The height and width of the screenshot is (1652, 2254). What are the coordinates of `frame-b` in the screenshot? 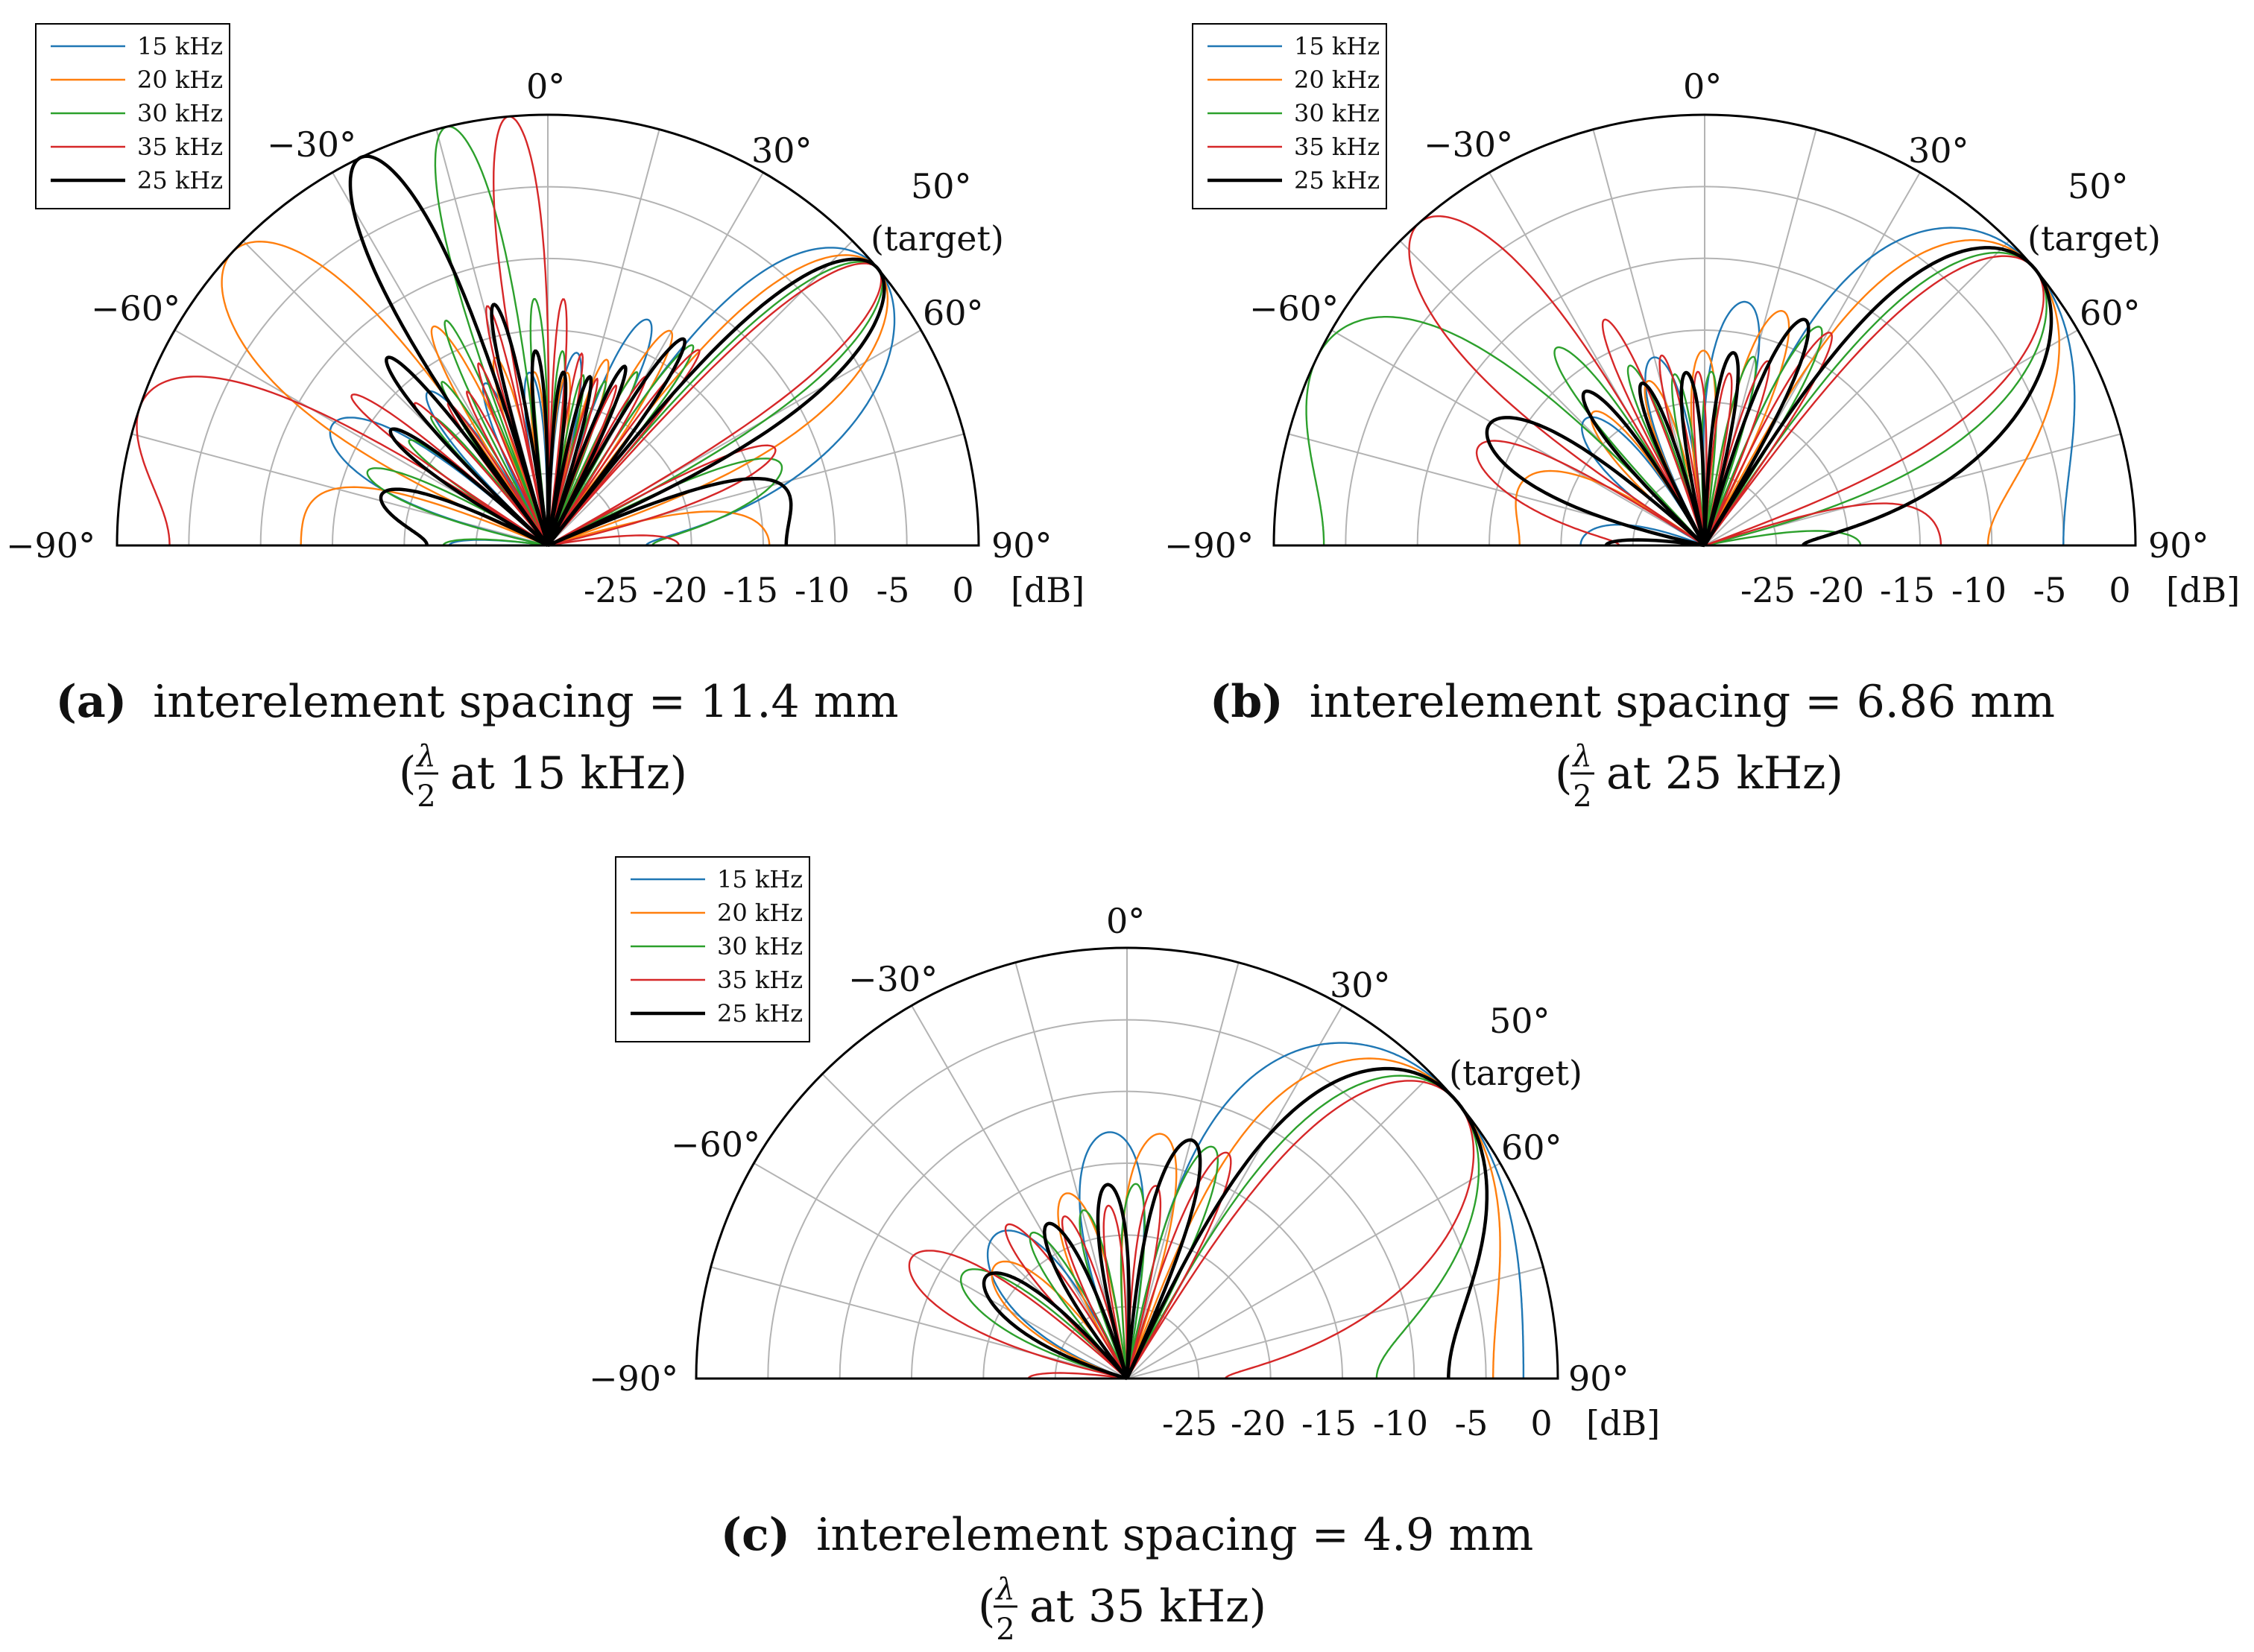 It's located at (1705, 330).